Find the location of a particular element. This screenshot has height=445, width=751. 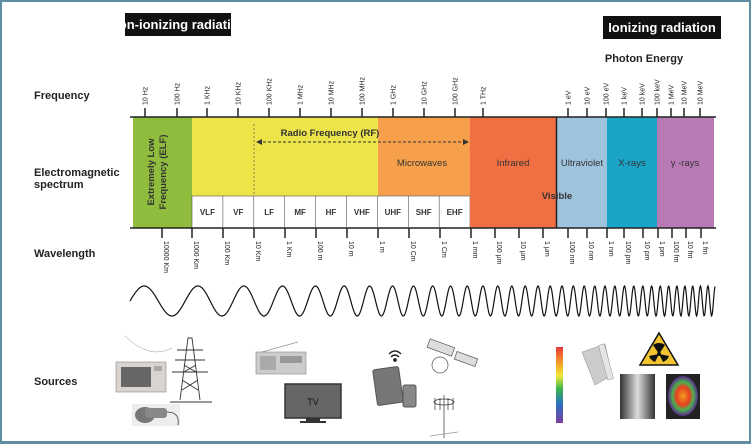

sub-band-row is located at coordinates (331, 212).